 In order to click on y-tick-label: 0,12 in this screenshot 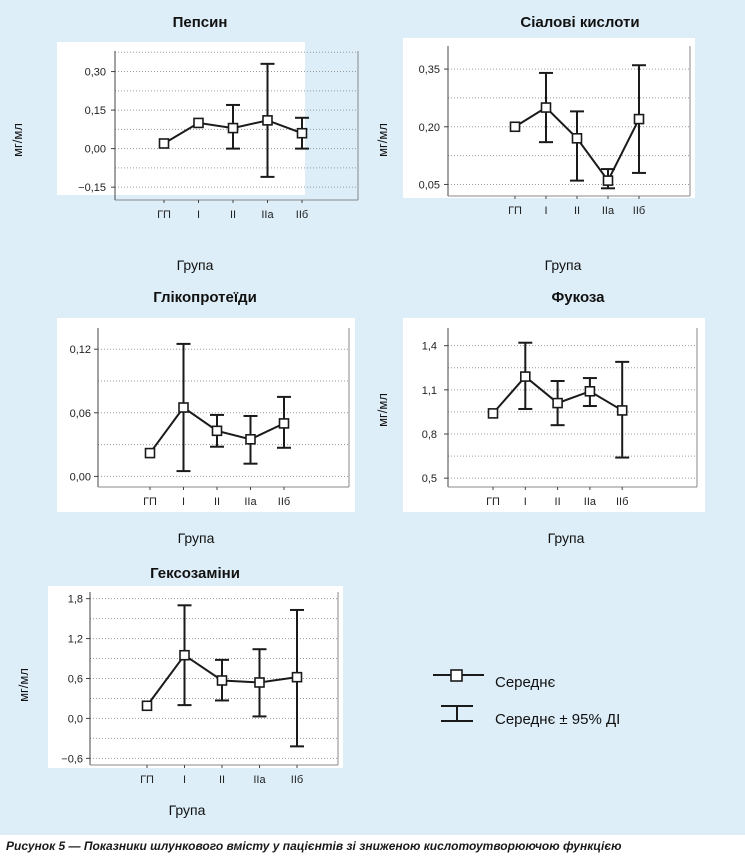, I will do `click(80, 350)`.